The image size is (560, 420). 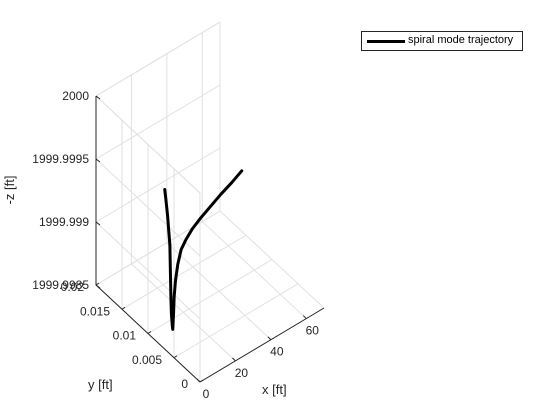 What do you see at coordinates (274, 389) in the screenshot?
I see `x-axis-label: x [ft]` at bounding box center [274, 389].